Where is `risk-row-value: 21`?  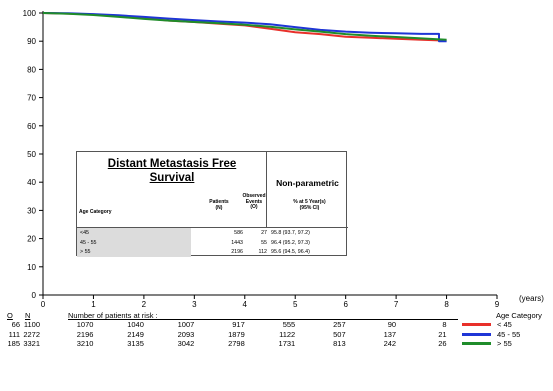
risk-row-value: 21 is located at coordinates (442, 334).